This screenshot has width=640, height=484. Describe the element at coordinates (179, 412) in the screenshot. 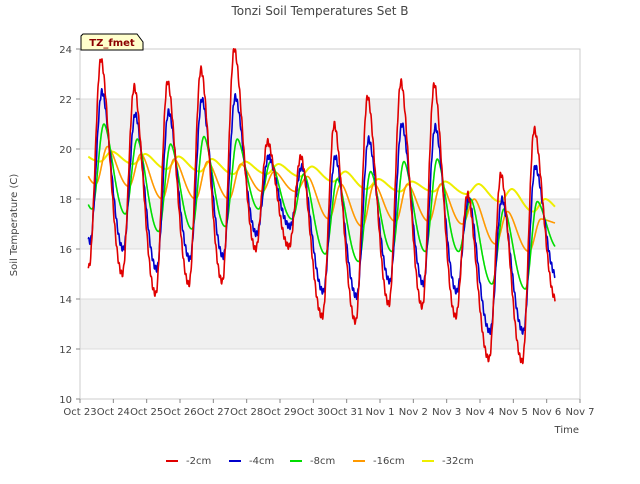

I see `x-tick-label: Oct 26` at that location.